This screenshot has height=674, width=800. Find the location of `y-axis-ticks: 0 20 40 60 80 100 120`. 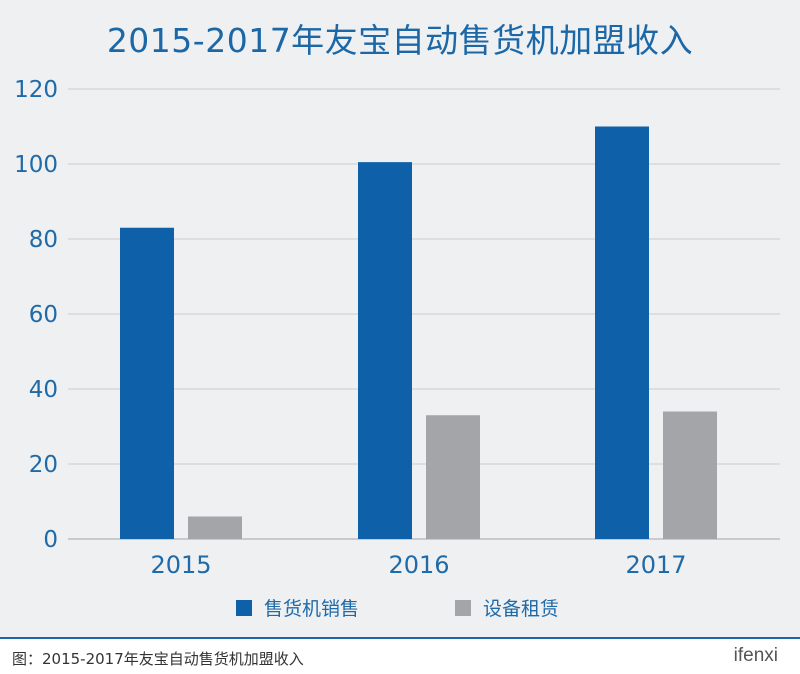

y-axis-ticks: 0 20 40 60 80 100 120 is located at coordinates (36, 315).